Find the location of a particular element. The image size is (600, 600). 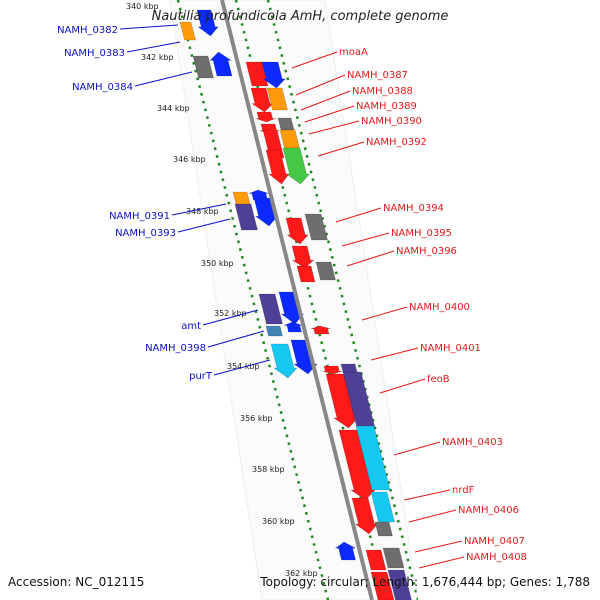

gene-label-right: NAMH_0389 is located at coordinates (386, 106).